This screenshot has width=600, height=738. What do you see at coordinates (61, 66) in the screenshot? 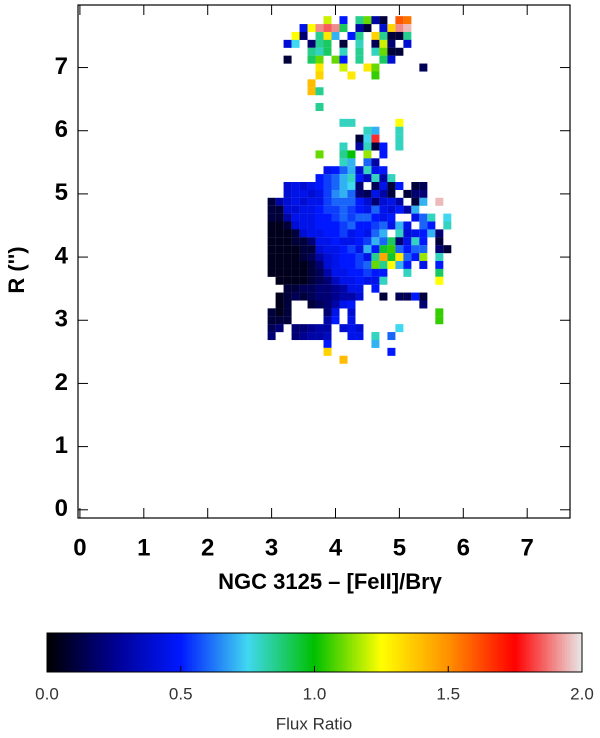
I see `y-tick-label: 7` at bounding box center [61, 66].